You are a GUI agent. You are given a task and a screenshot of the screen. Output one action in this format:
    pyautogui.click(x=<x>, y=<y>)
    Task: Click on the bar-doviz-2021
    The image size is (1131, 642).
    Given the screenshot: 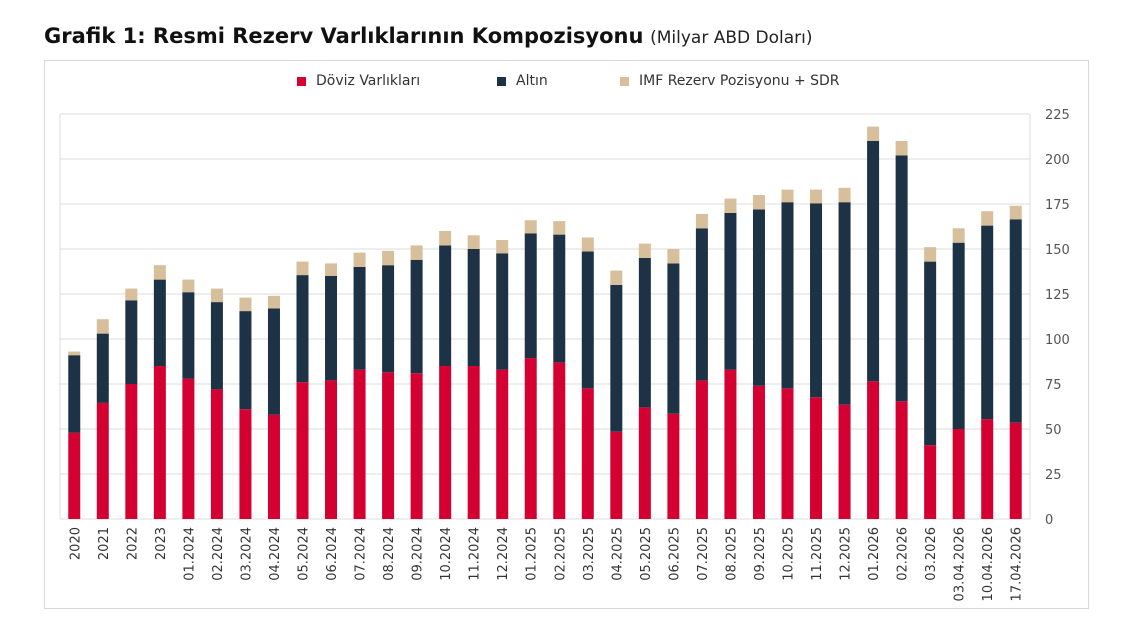 What is the action you would take?
    pyautogui.click(x=102, y=460)
    